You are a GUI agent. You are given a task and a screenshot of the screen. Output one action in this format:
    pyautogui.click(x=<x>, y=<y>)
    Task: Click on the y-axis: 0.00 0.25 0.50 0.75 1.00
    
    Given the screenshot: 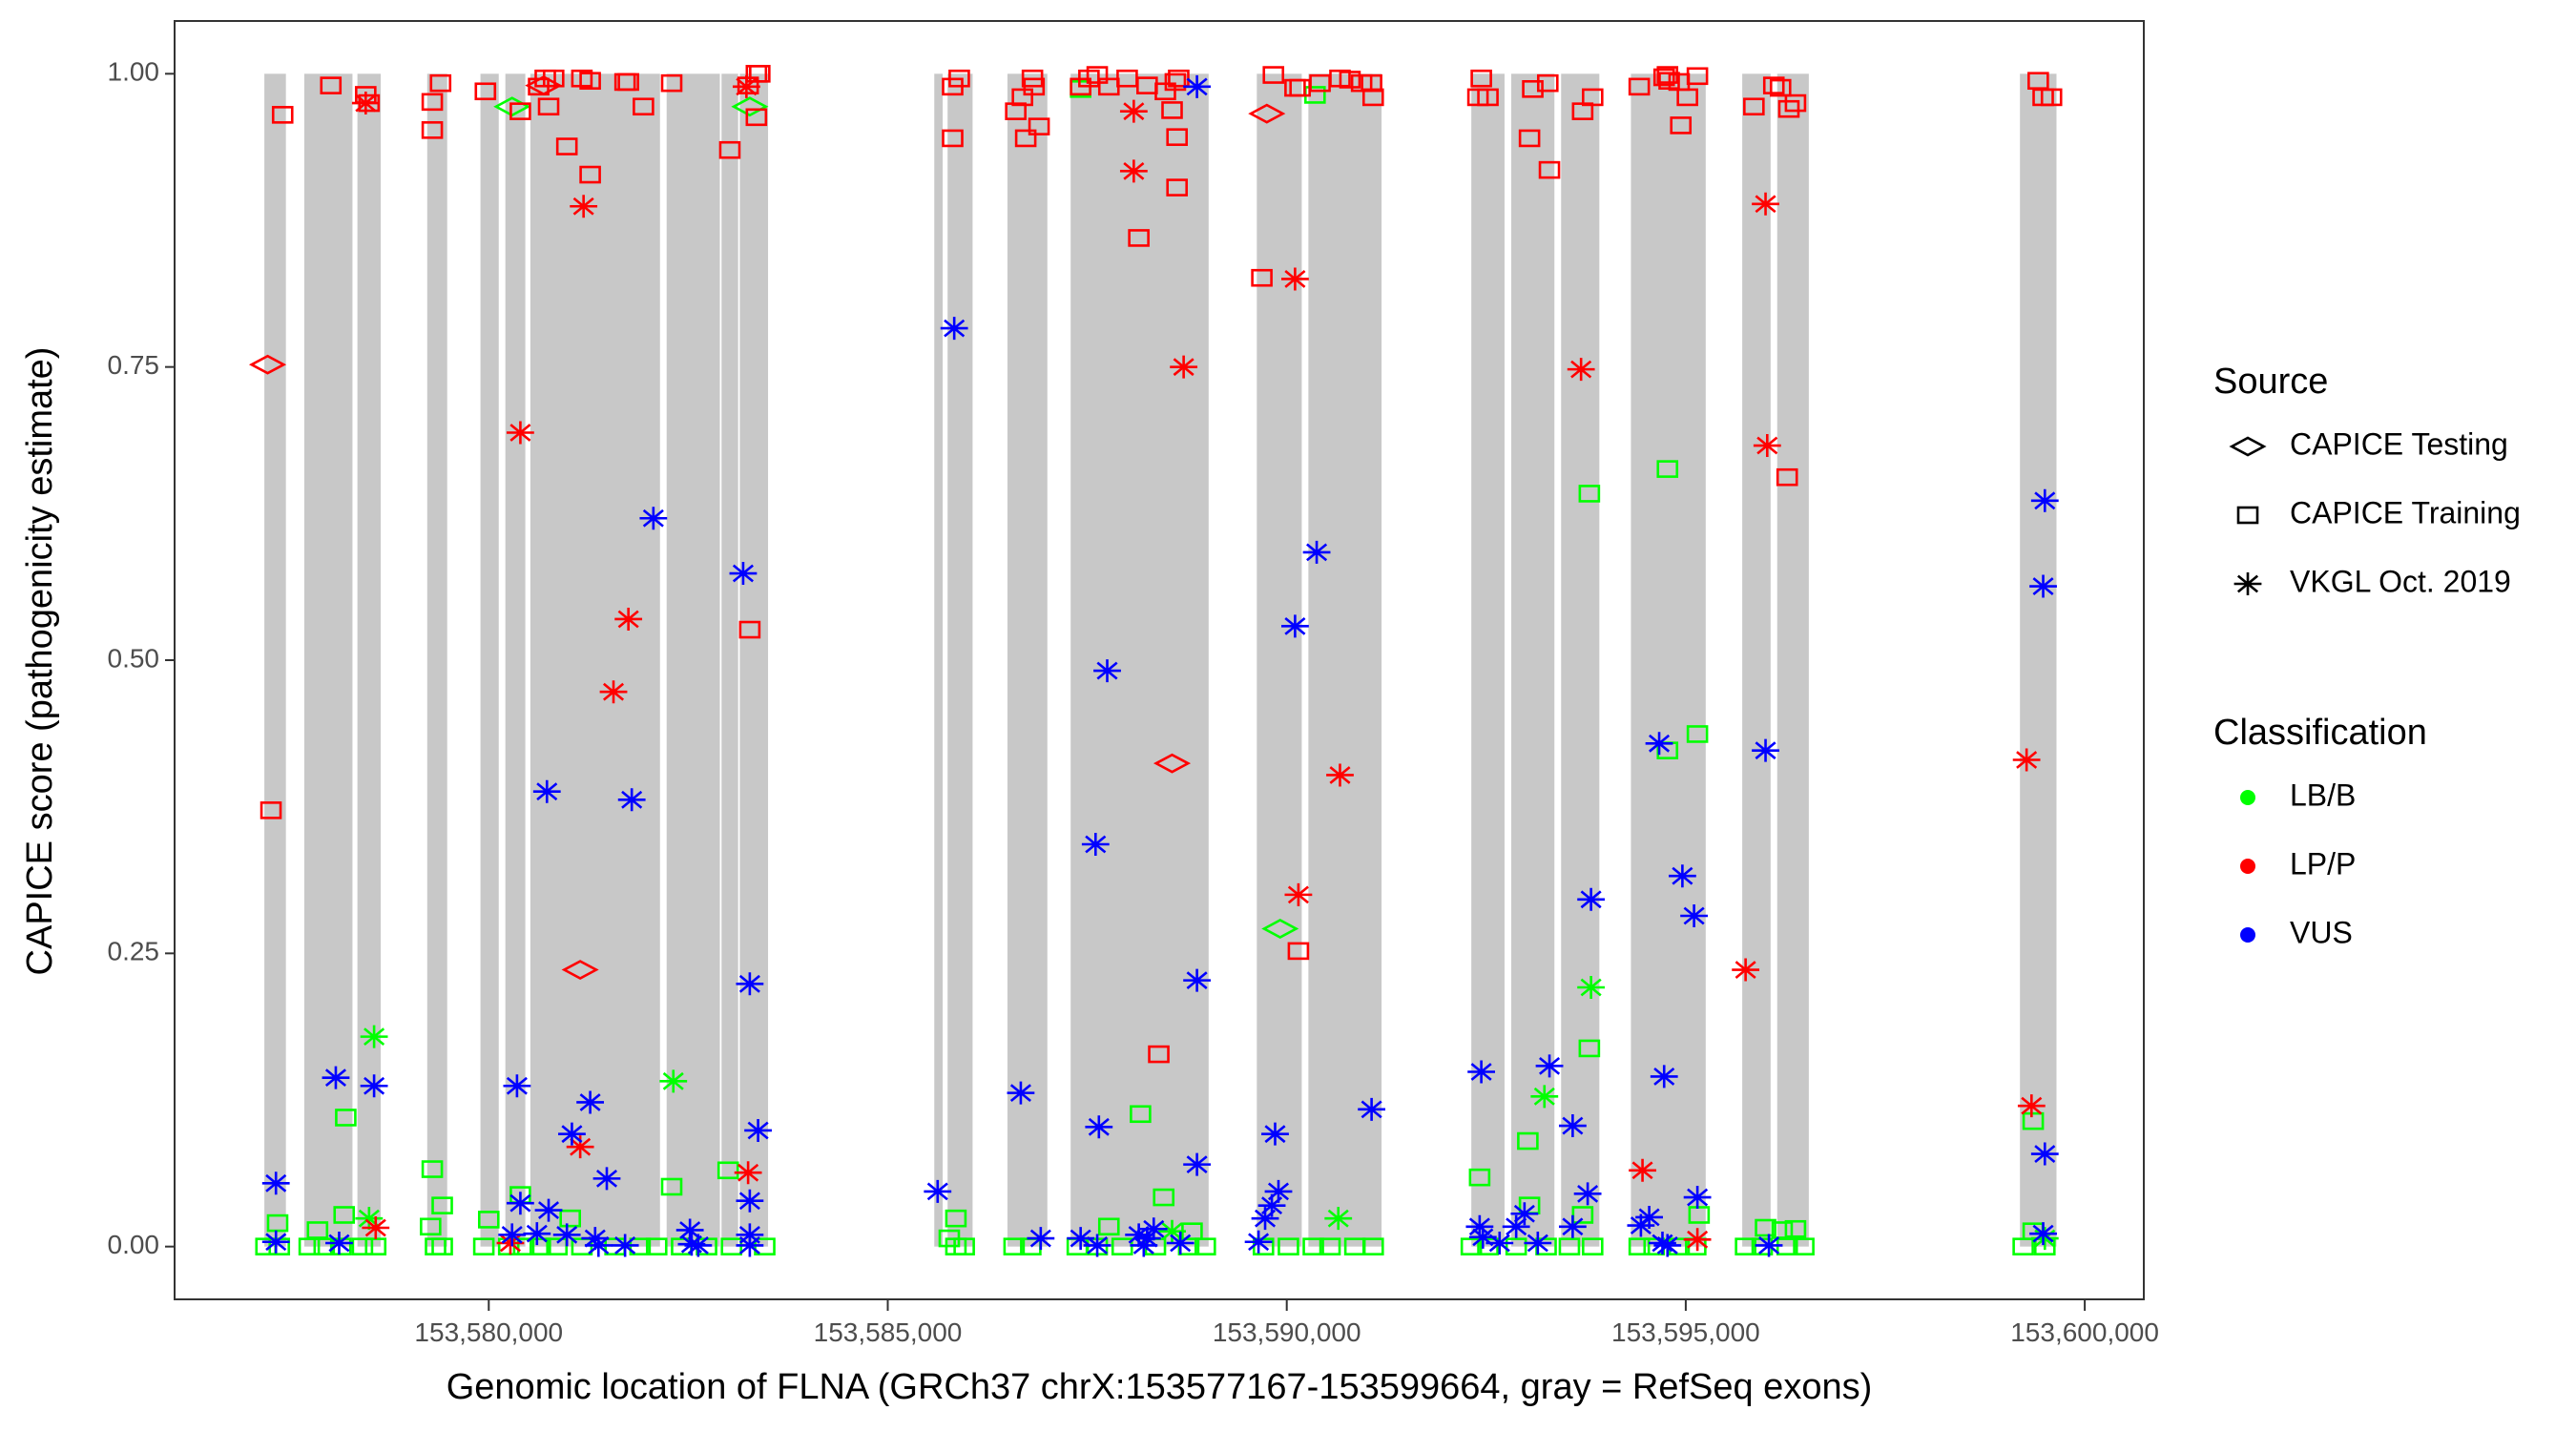 What is the action you would take?
    pyautogui.click(x=141, y=658)
    